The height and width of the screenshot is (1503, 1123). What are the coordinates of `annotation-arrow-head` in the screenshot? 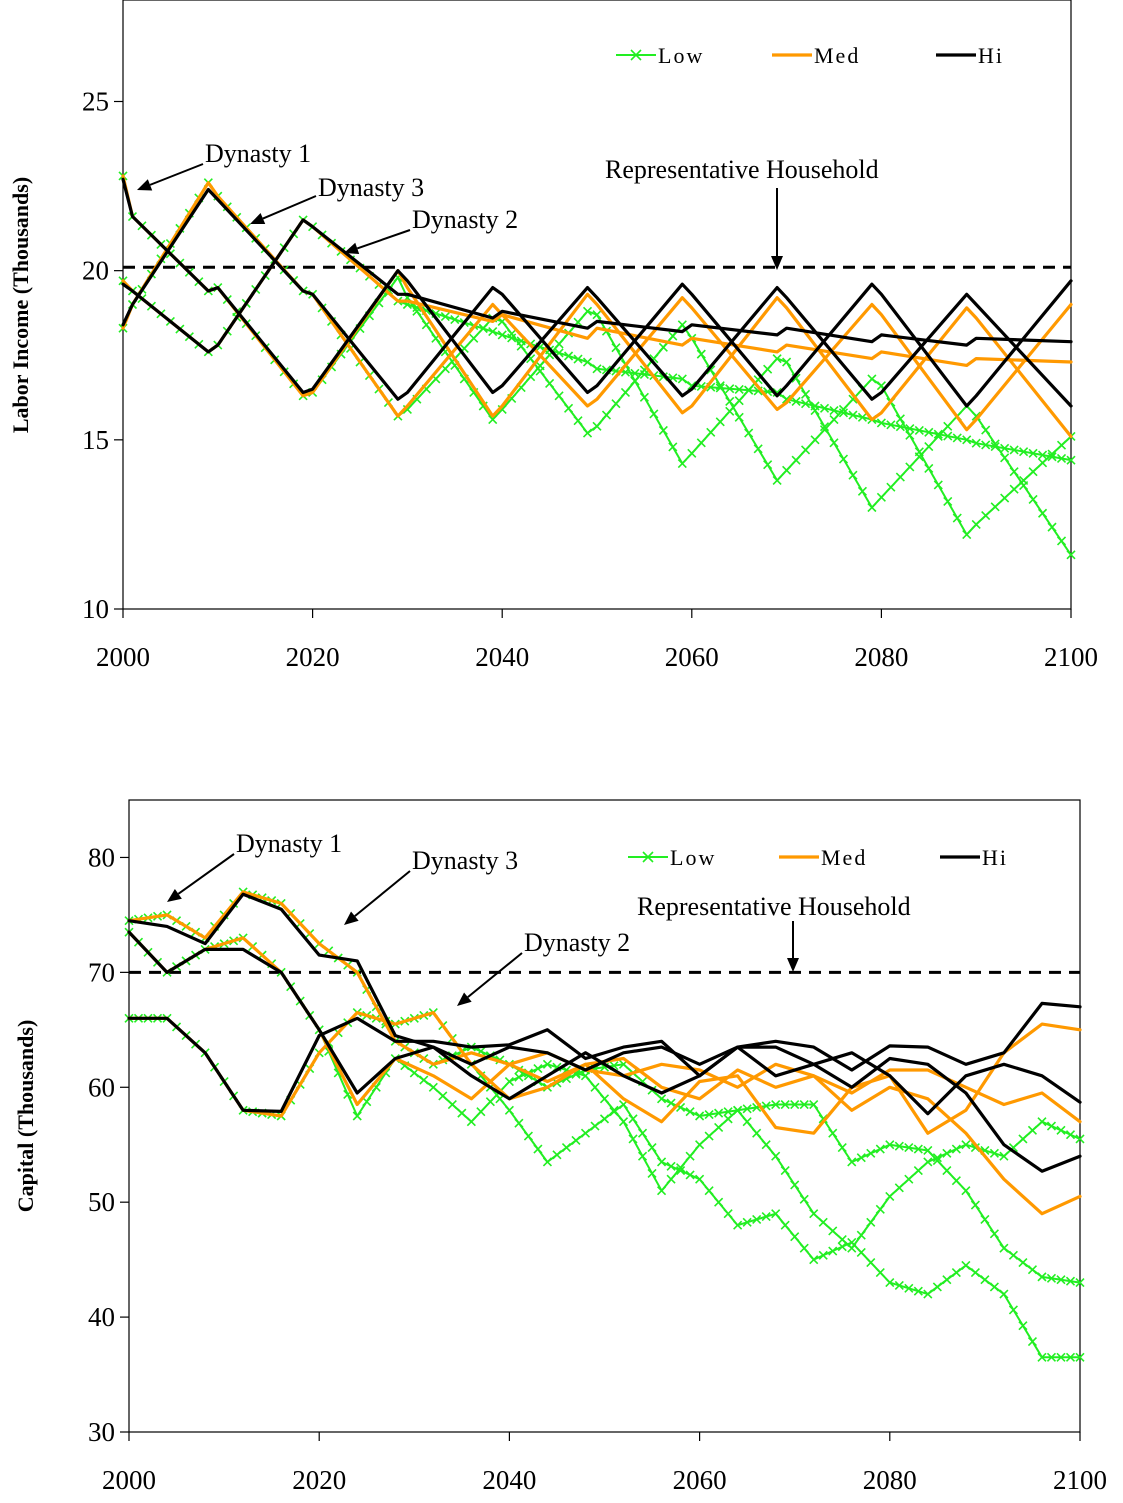 It's located at (793, 965).